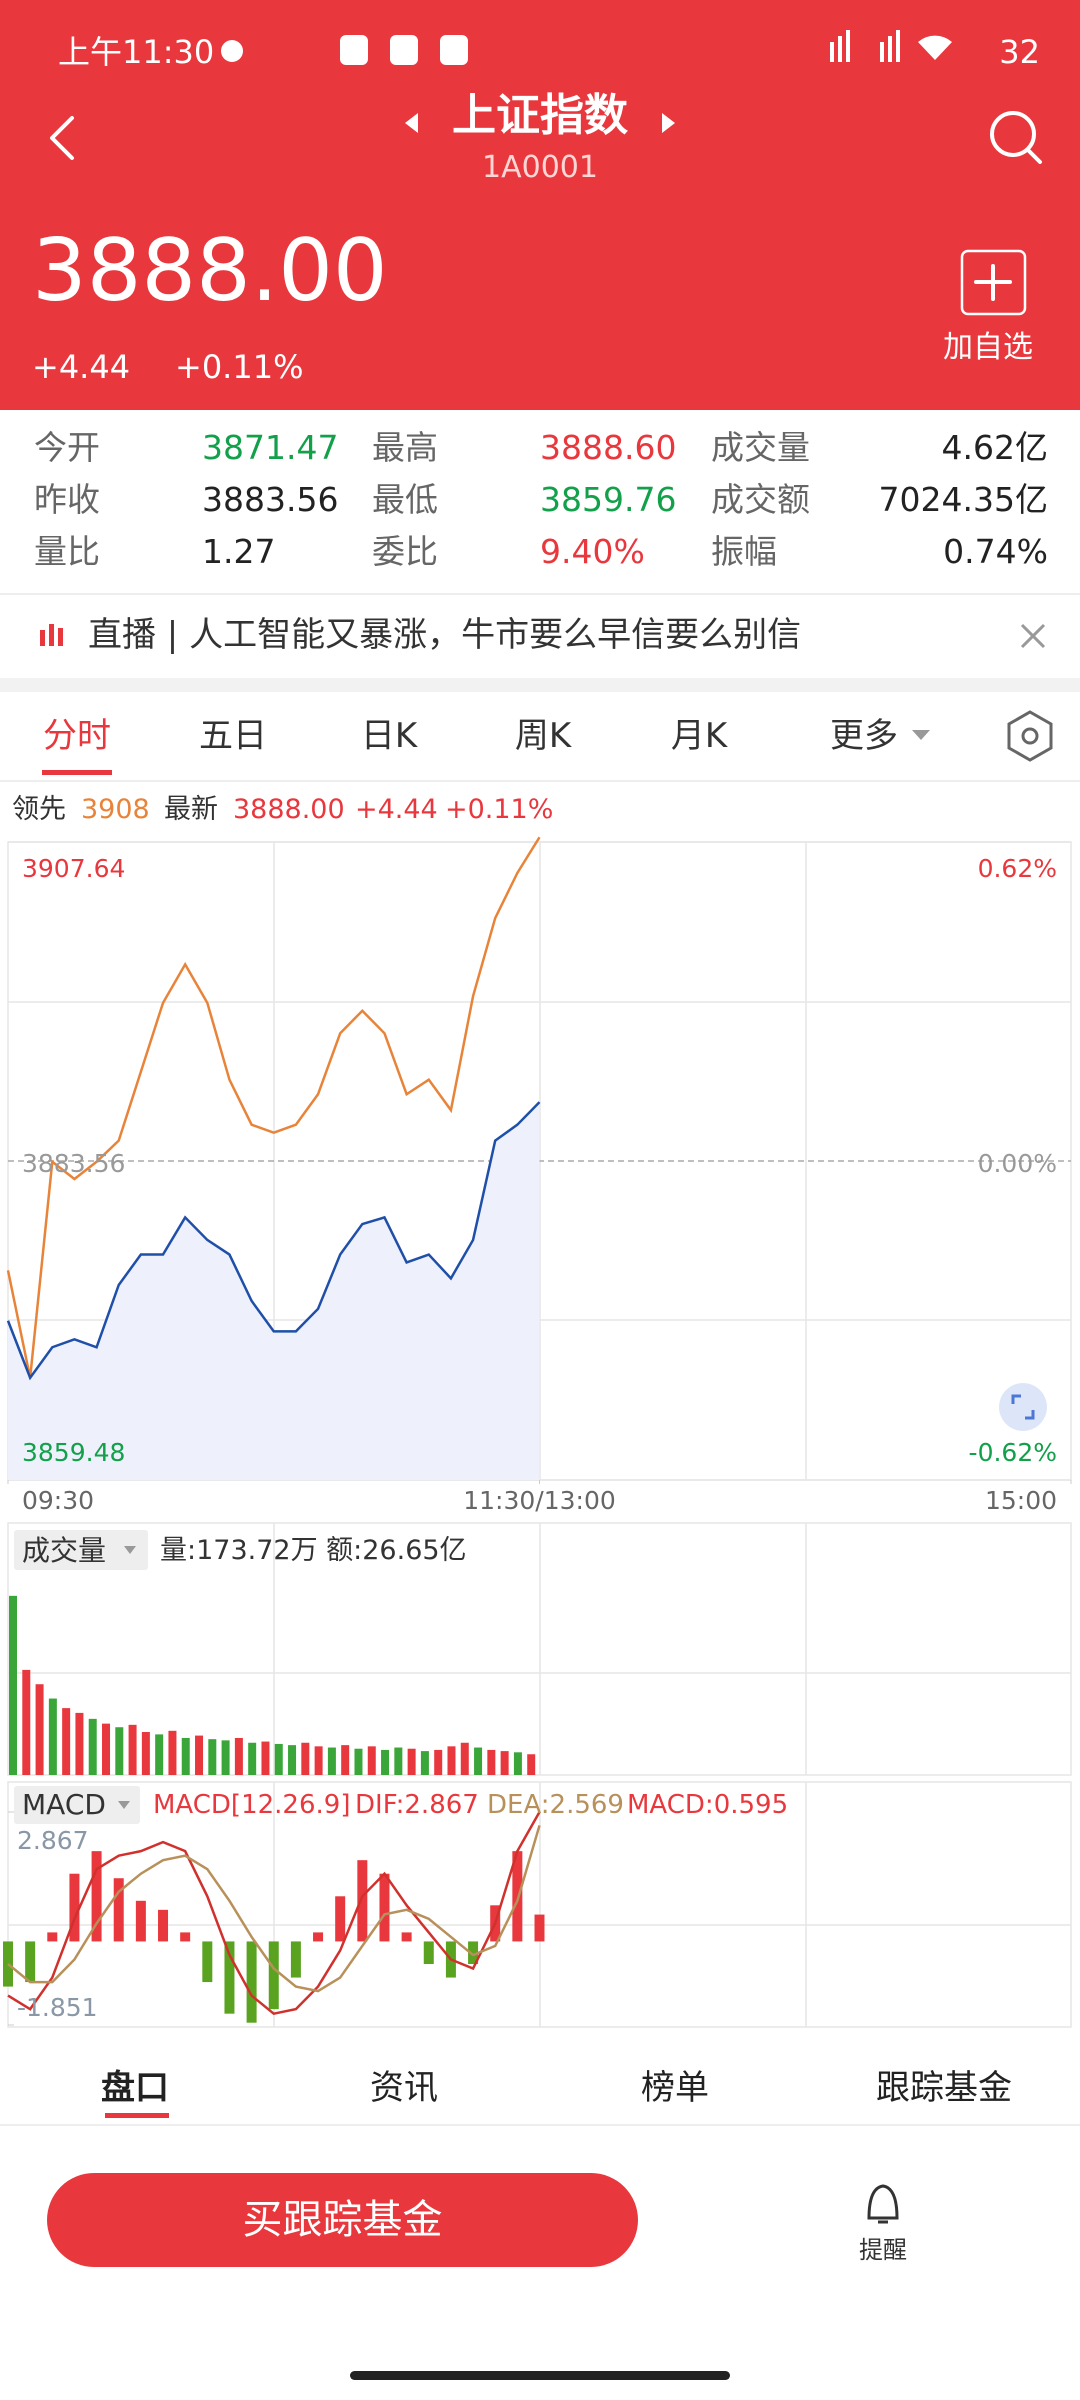 Image resolution: width=1080 pixels, height=2400 pixels. What do you see at coordinates (1013, 134) in the screenshot?
I see `search-icon` at bounding box center [1013, 134].